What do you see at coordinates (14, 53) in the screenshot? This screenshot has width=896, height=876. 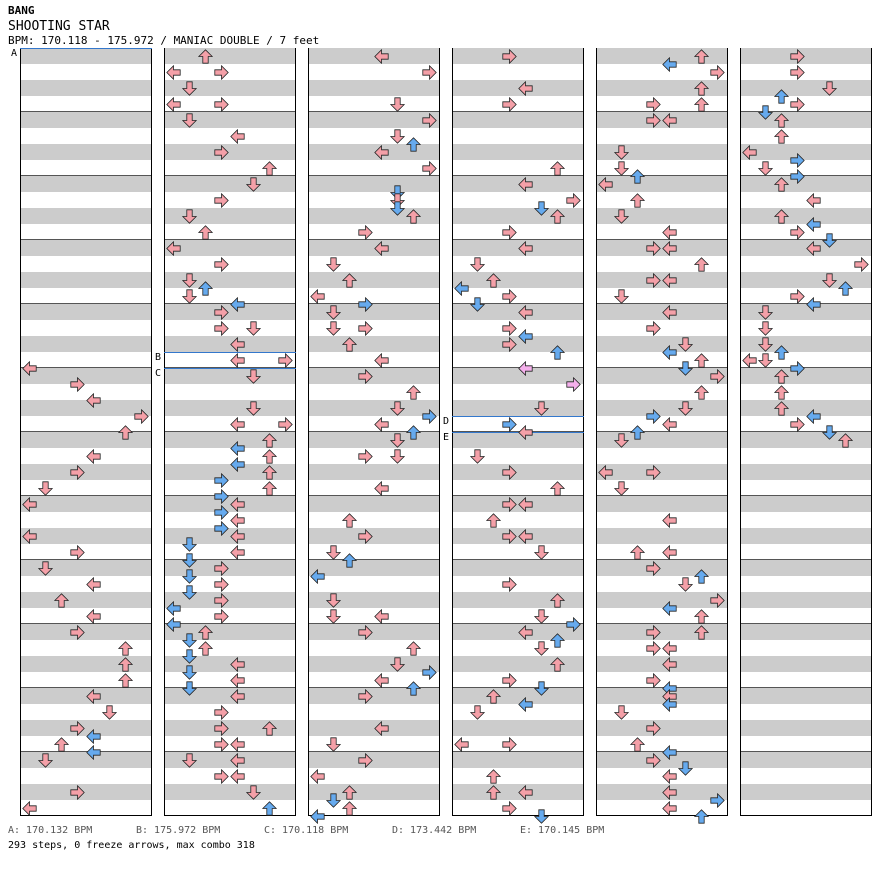 I see `bpm-change-label: A` at bounding box center [14, 53].